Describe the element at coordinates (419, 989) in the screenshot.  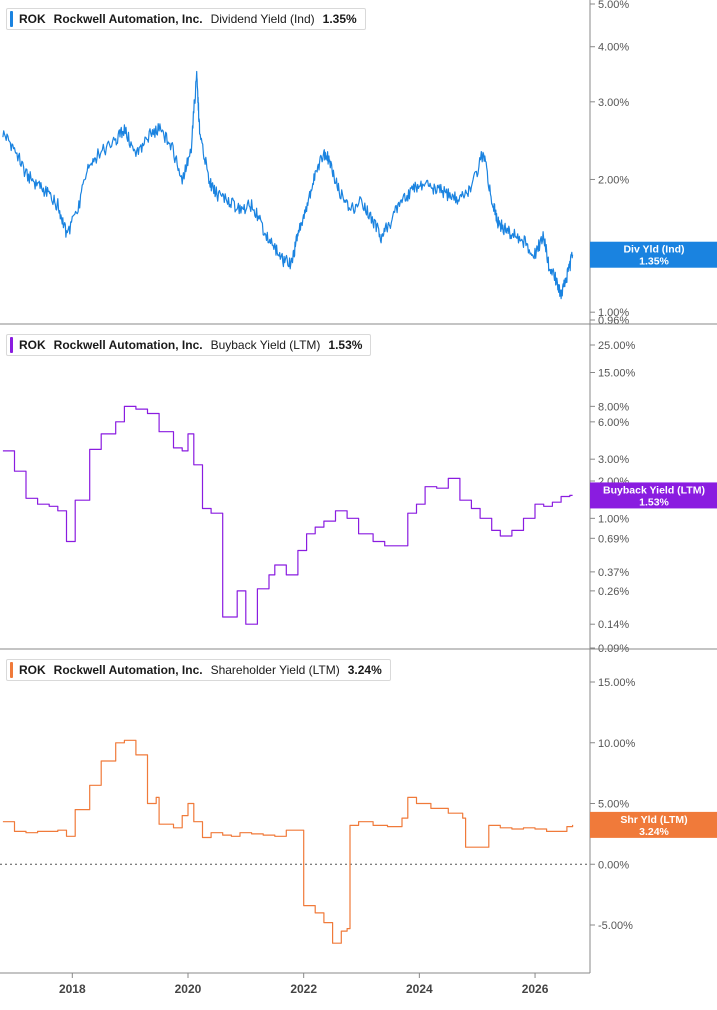
I see `x-tick-label: 2024` at that location.